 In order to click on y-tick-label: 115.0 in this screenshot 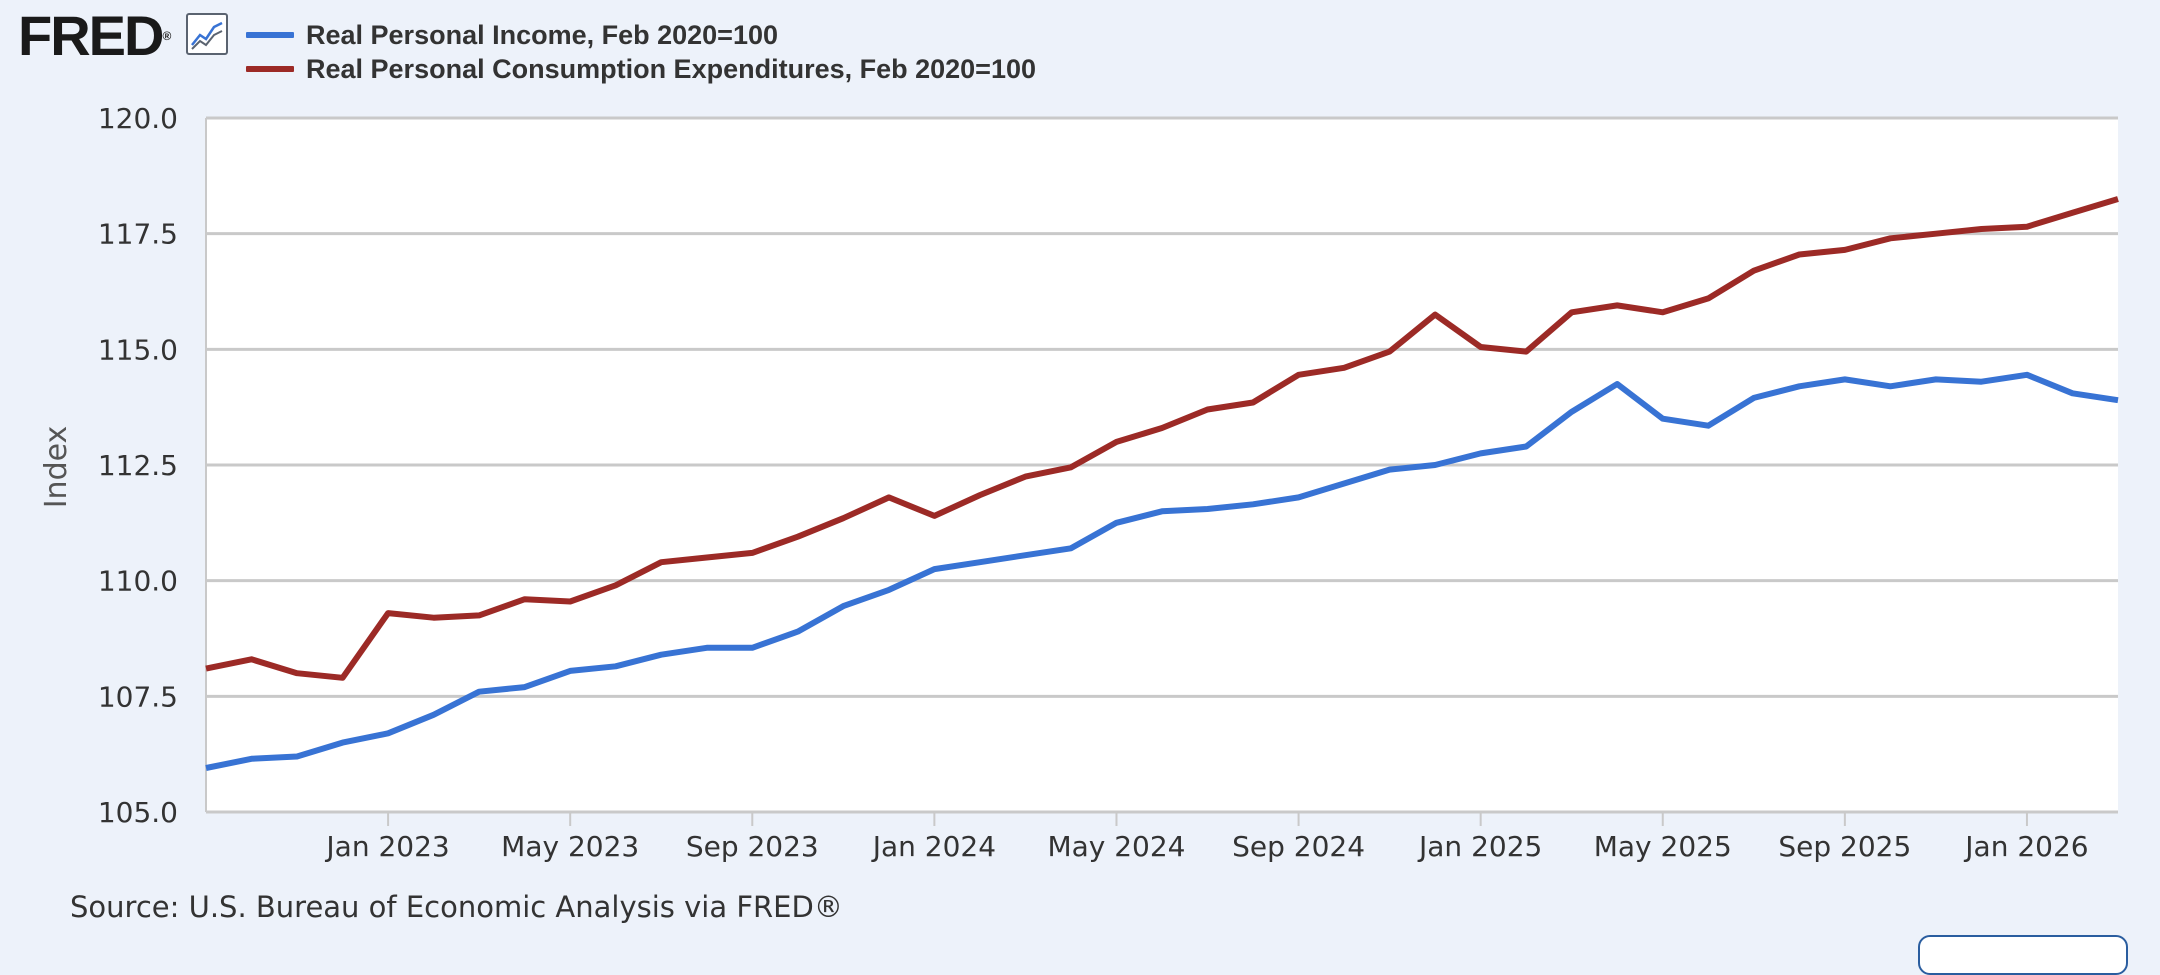, I will do `click(138, 349)`.